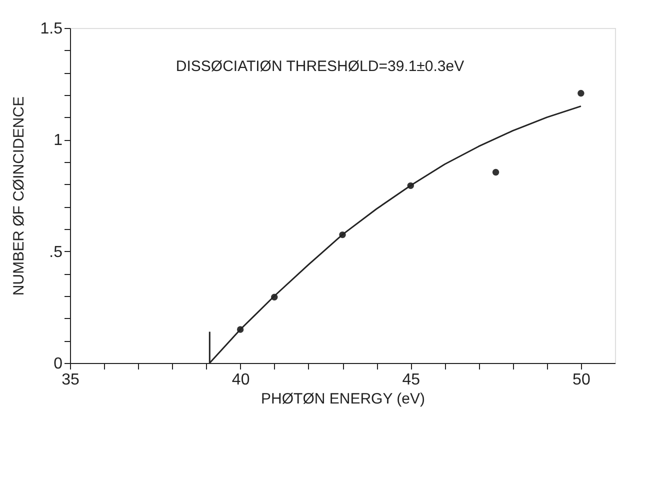  What do you see at coordinates (343, 399) in the screenshot?
I see `x-axis-title: PHØTØN ENERGY (eV)` at bounding box center [343, 399].